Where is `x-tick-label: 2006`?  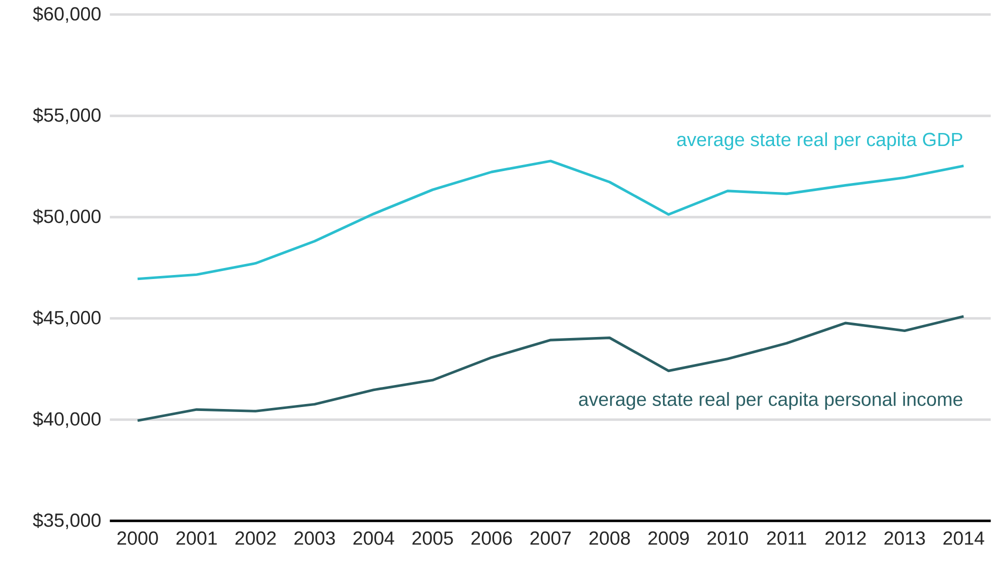
x-tick-label: 2006 is located at coordinates (491, 538).